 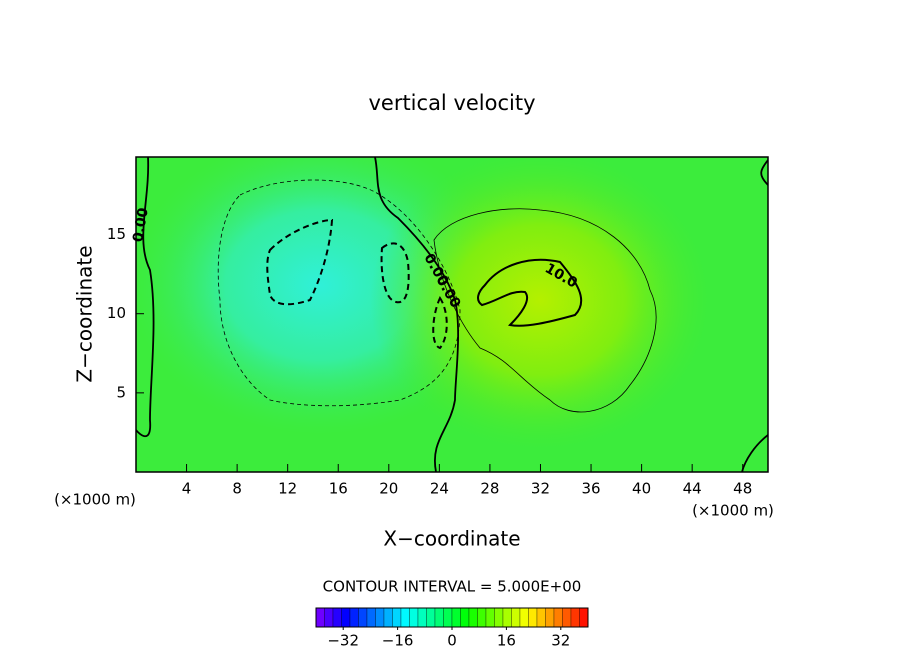 I want to click on contour-interval: CONTOUR INTERVAL = 5.000E+00, so click(x=452, y=587).